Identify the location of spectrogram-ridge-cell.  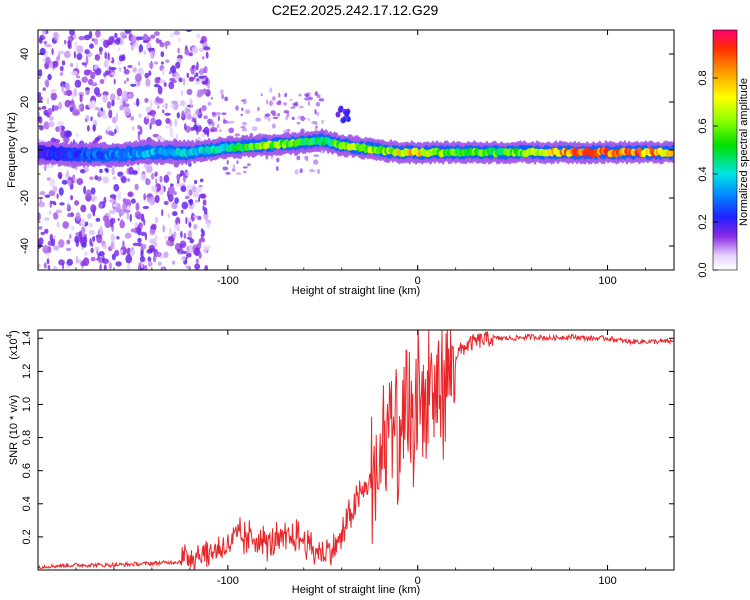
(341, 108).